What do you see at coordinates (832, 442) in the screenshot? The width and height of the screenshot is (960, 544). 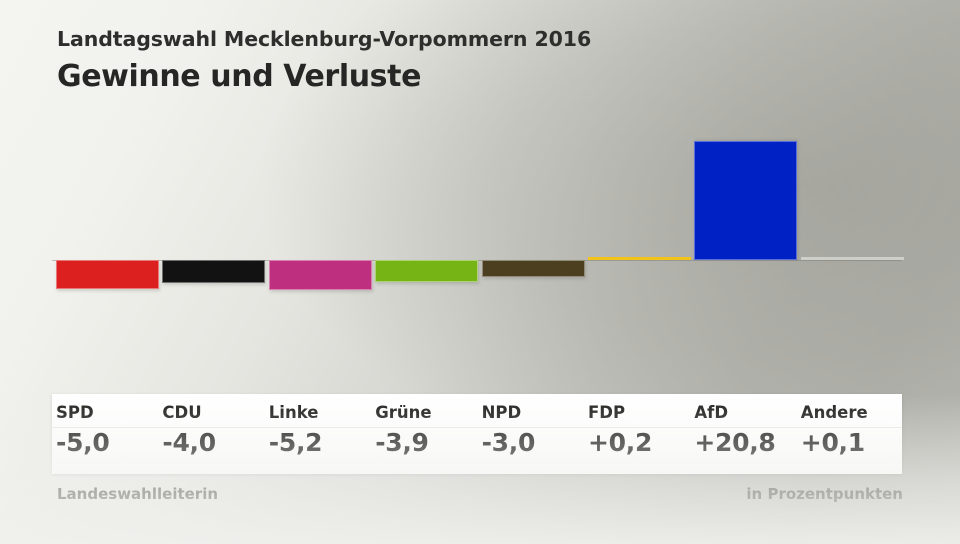 I see `party-value: +0,1` at bounding box center [832, 442].